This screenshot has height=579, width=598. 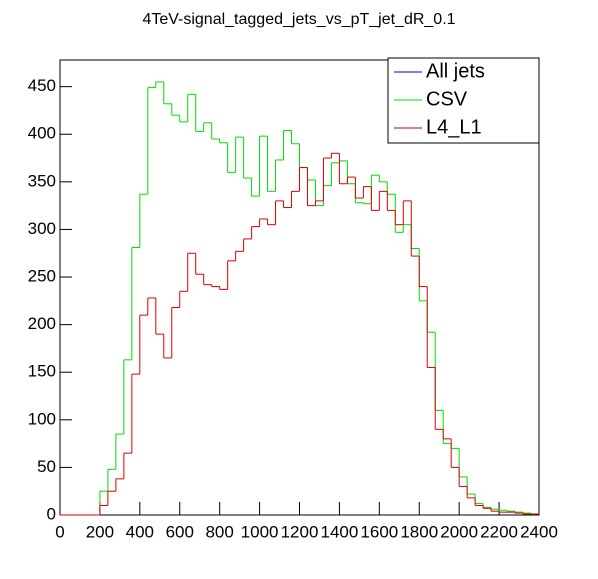 I want to click on x-tick-label: 200, so click(x=100, y=531).